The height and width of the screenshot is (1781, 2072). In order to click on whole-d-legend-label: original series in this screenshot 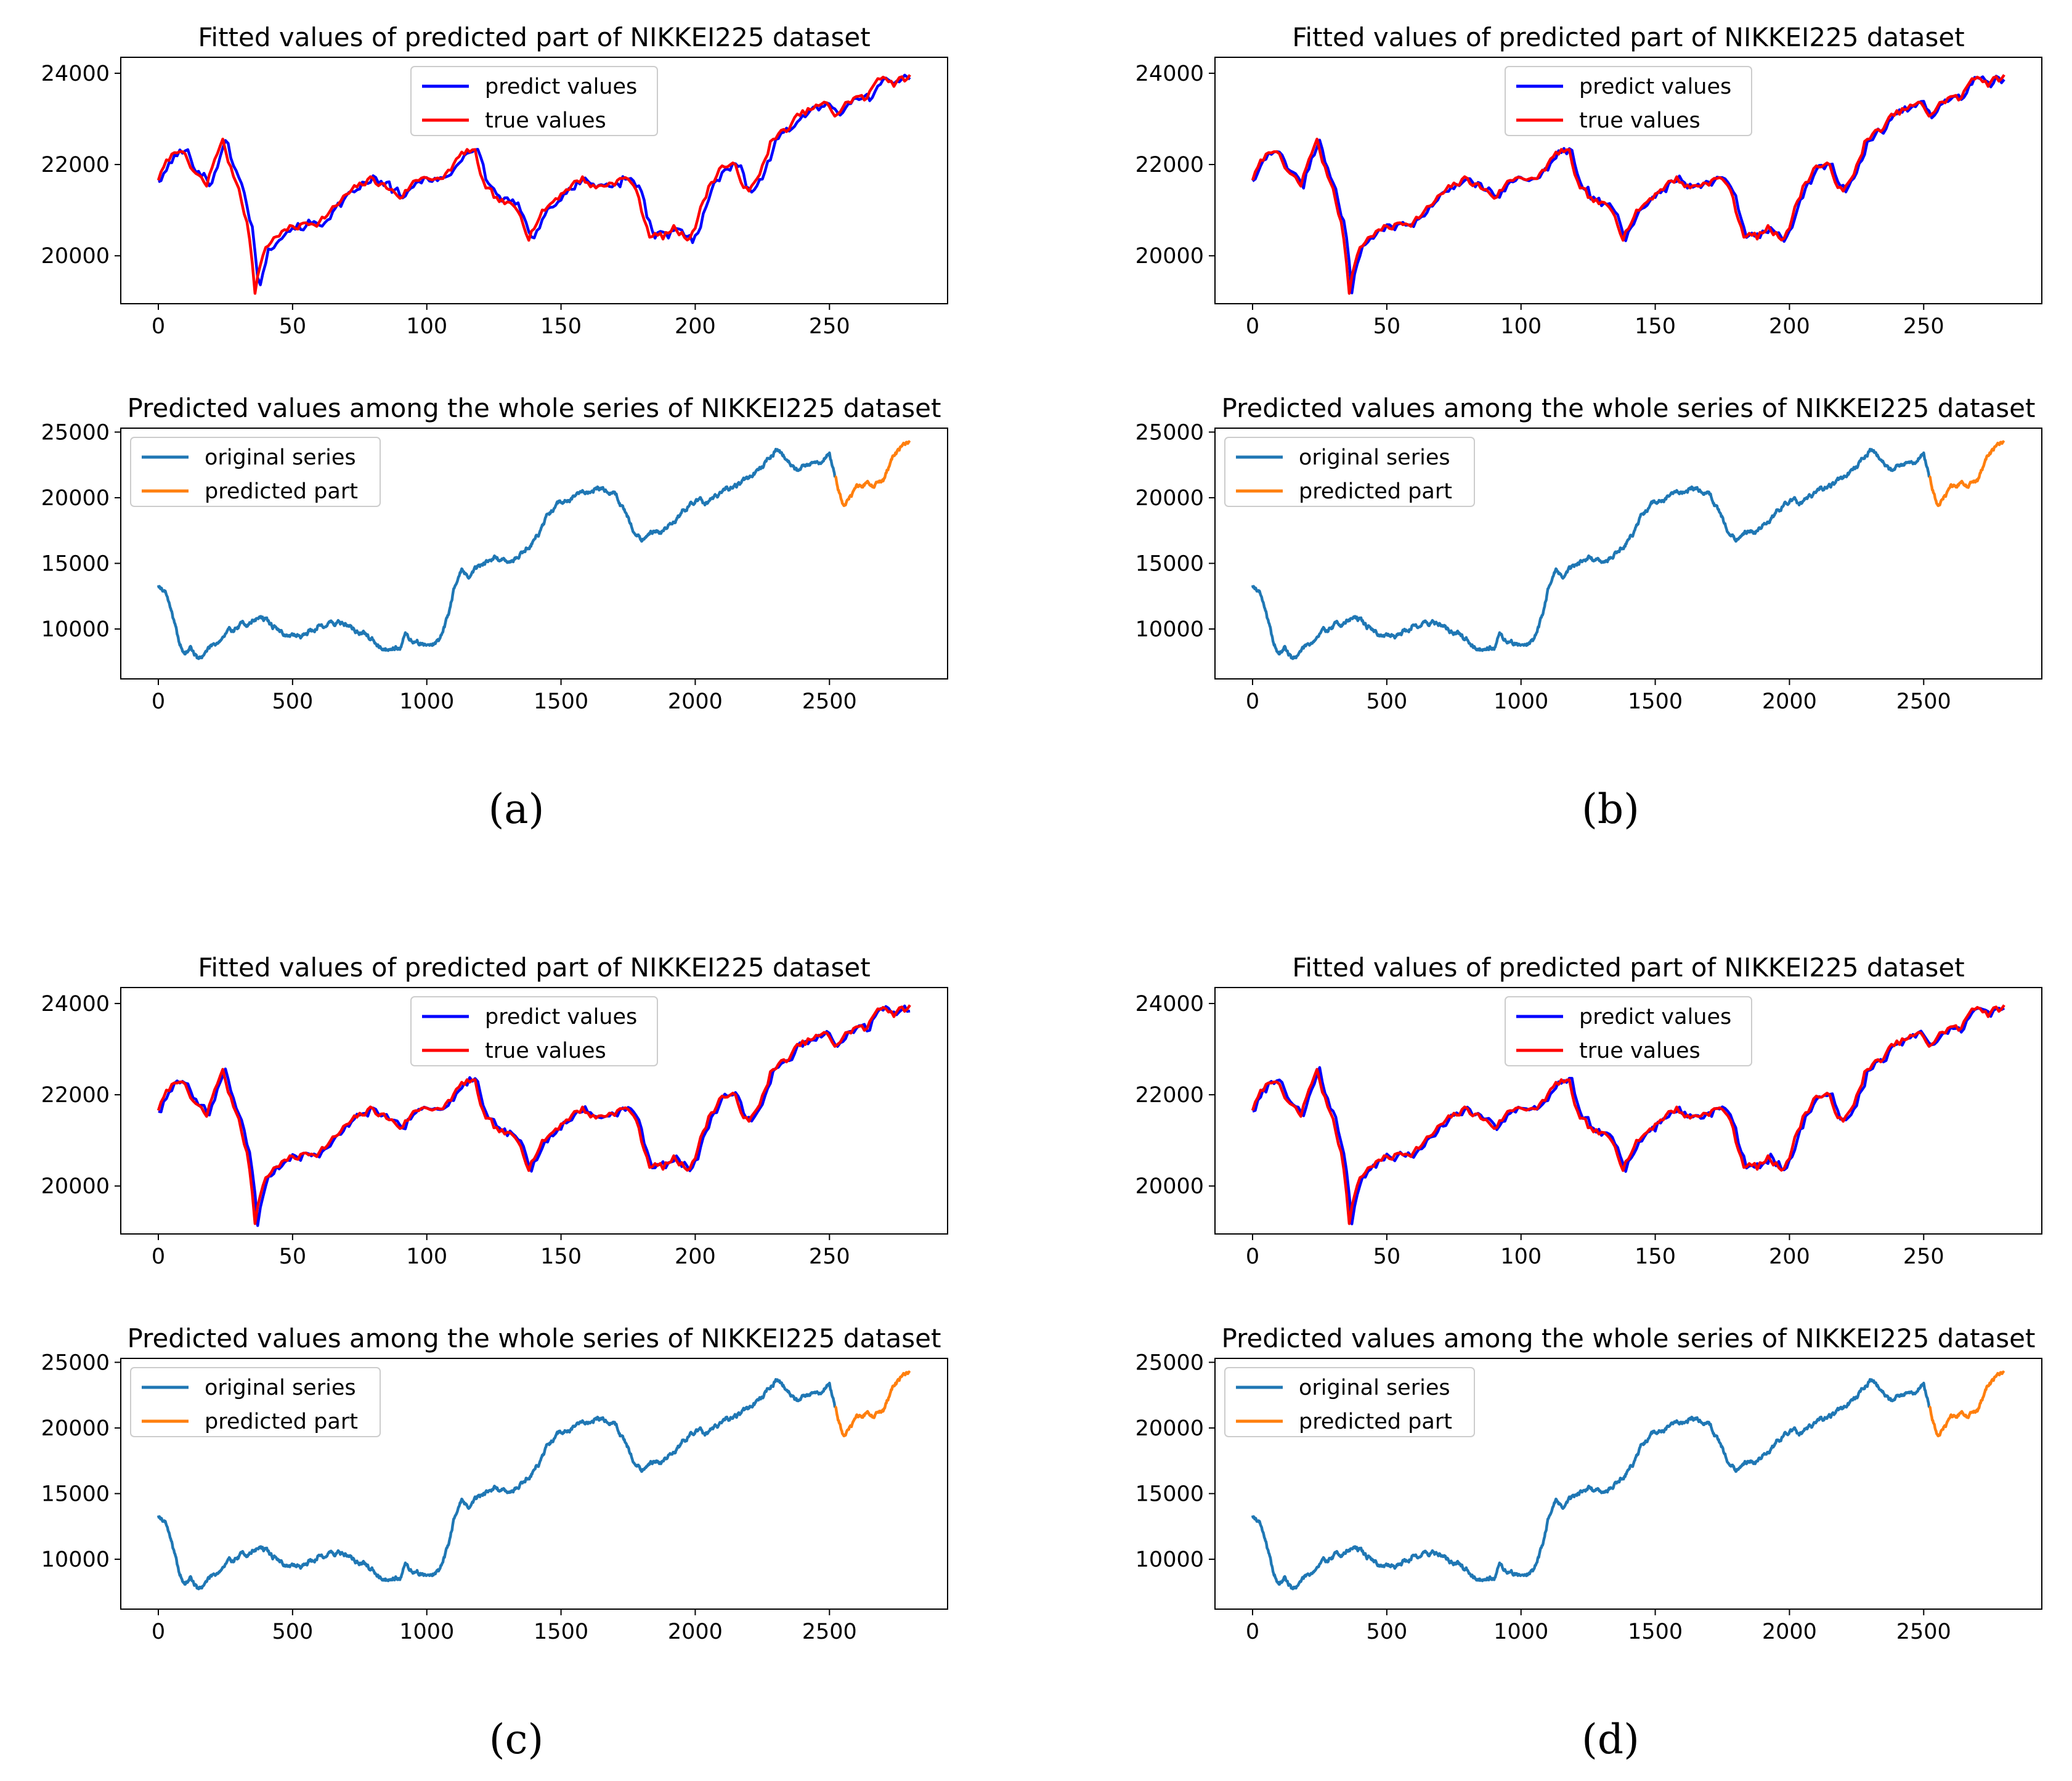, I will do `click(1374, 1388)`.